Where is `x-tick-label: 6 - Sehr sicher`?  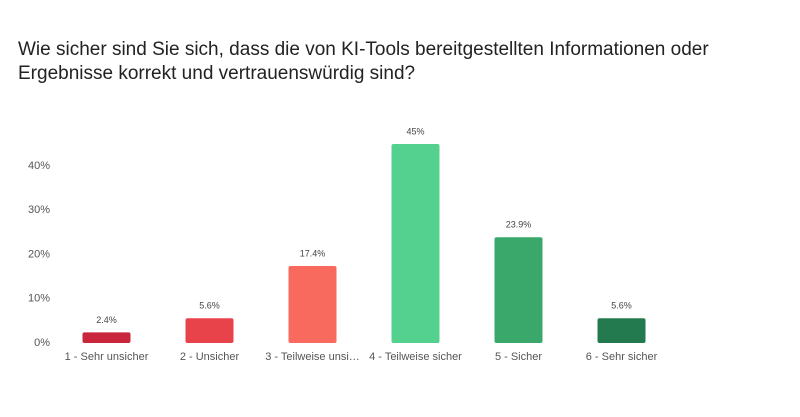 x-tick-label: 6 - Sehr sicher is located at coordinates (622, 357).